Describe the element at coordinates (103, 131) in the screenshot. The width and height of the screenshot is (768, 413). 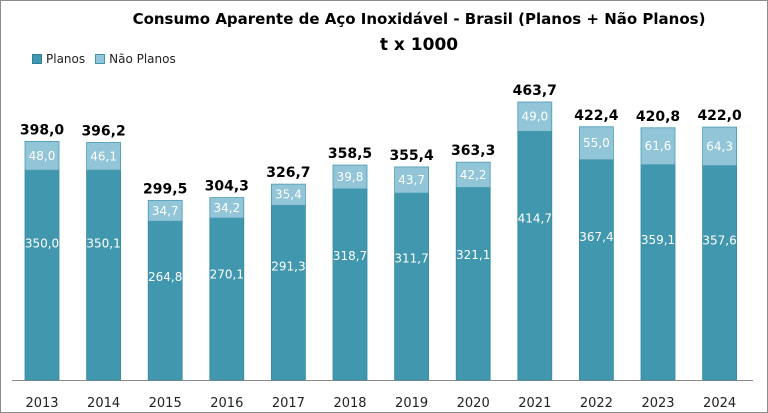
I see `data-label-total: 396,2` at that location.